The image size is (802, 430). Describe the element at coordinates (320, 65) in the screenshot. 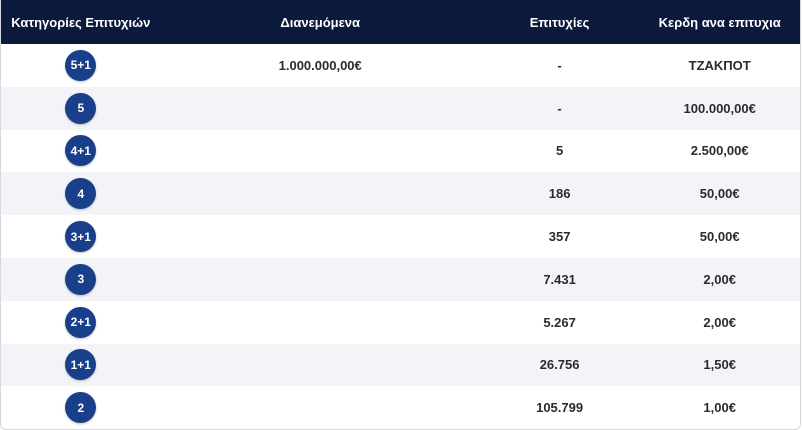

I see `distributed-value: 1.000.000,00€` at that location.